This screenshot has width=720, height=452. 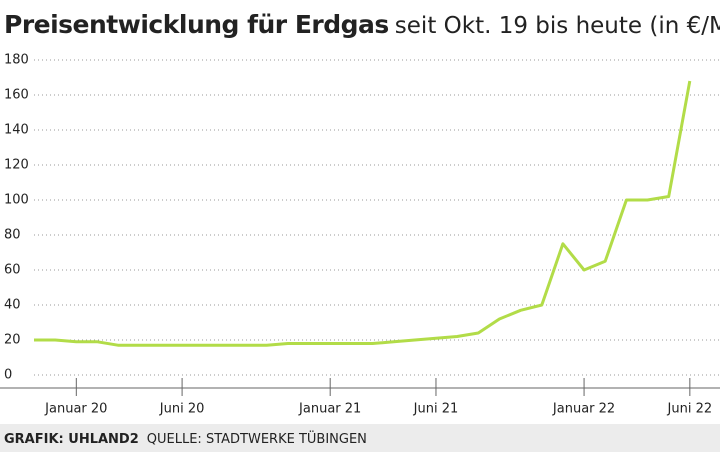 I want to click on y-tick-label: 60, so click(x=12, y=270).